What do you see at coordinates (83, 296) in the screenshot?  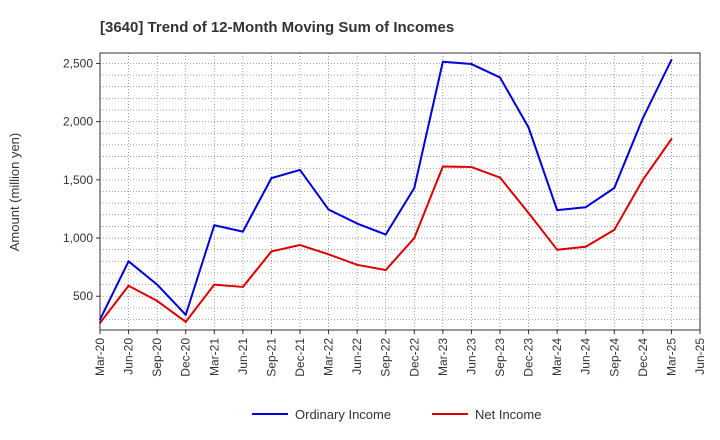 I see `y-tick-label: 500` at bounding box center [83, 296].